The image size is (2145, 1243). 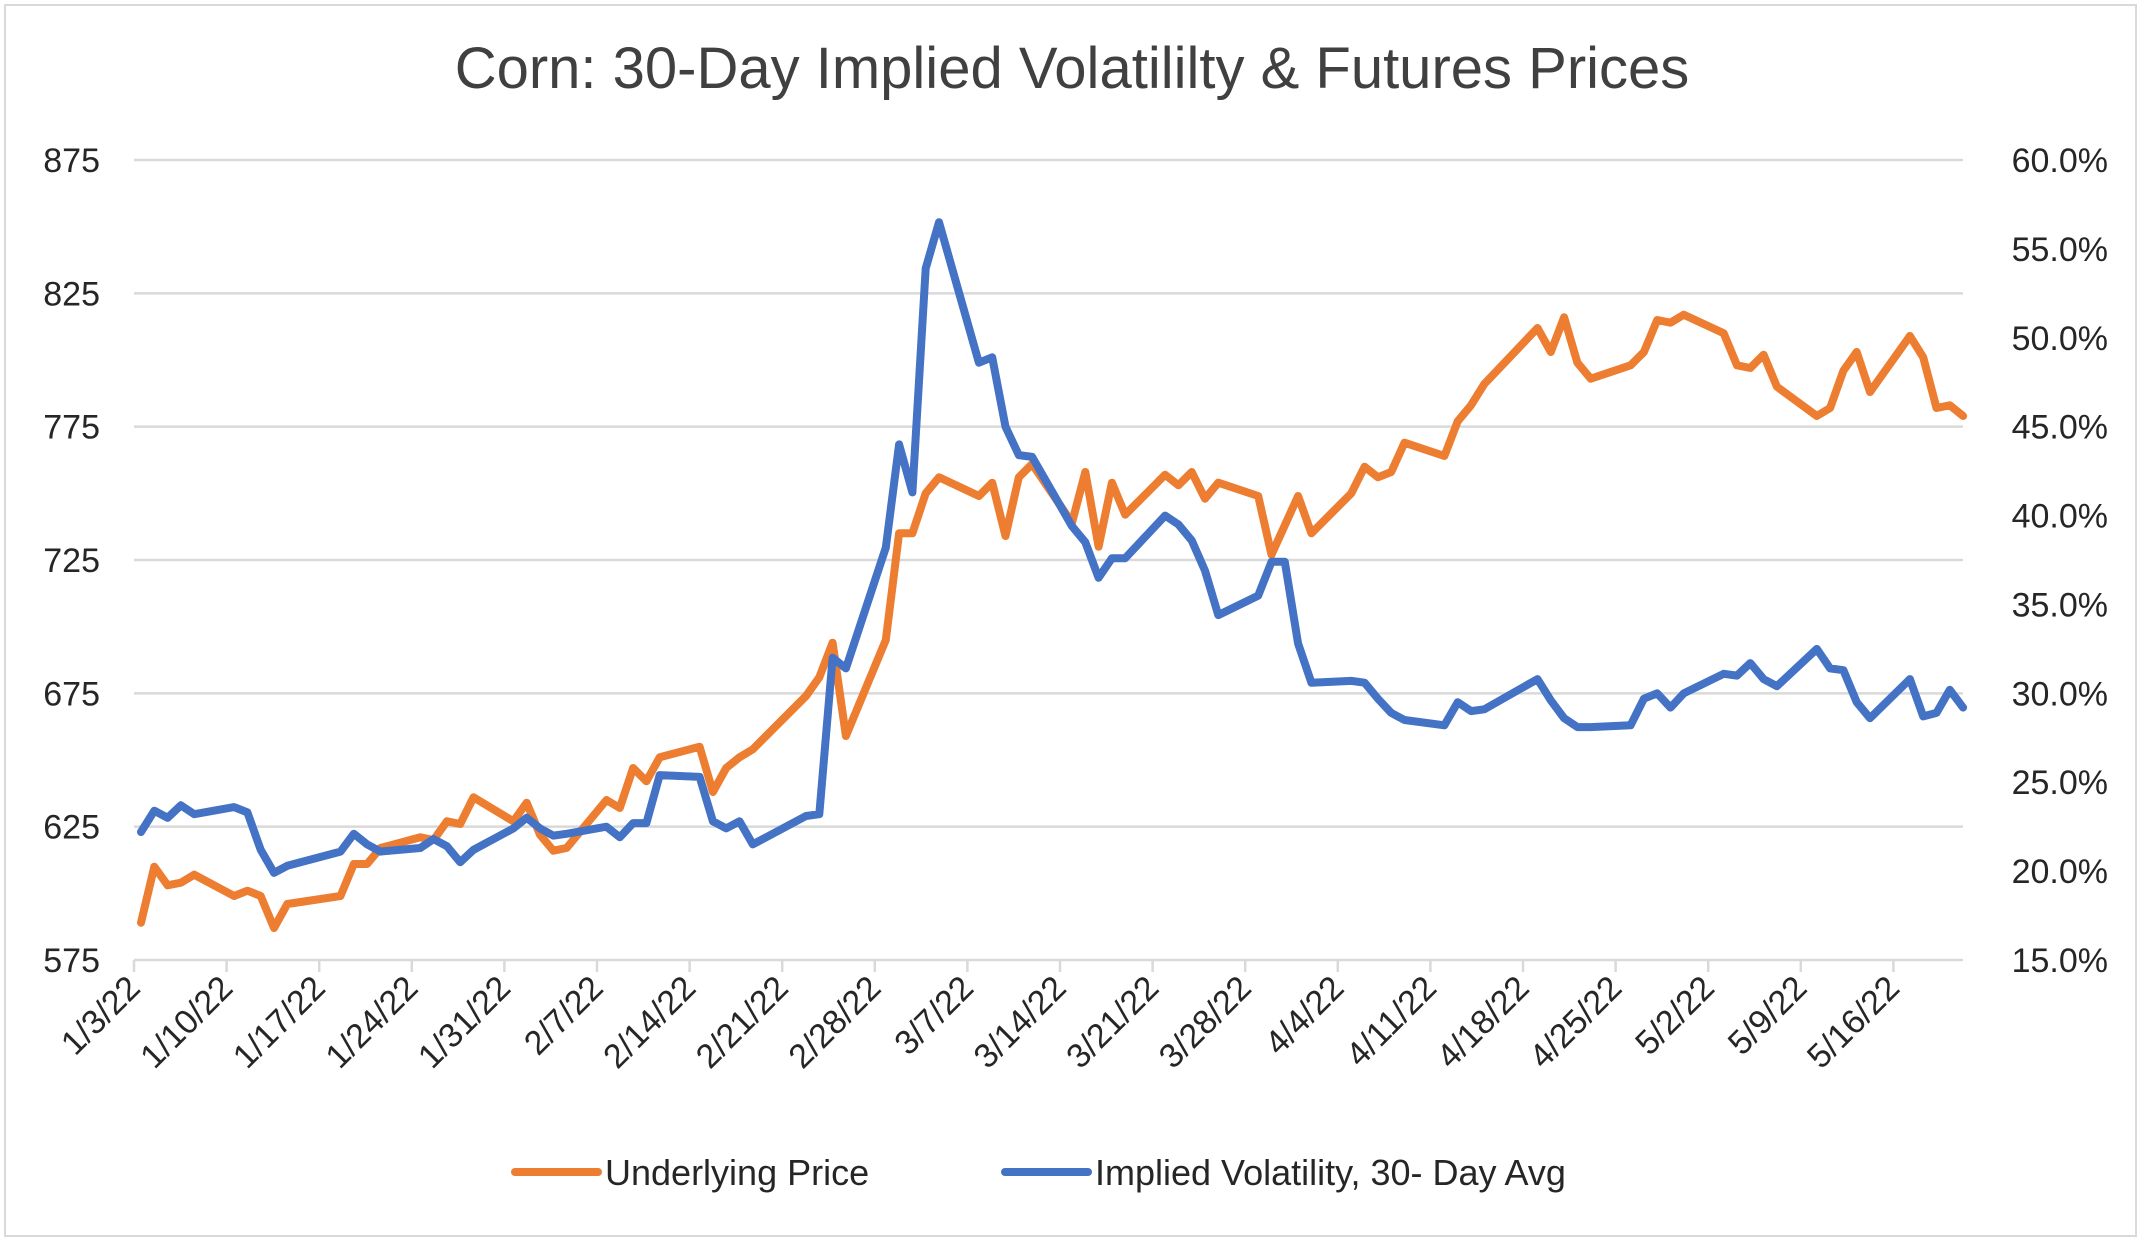 I want to click on x-tick-label: 1/24/22, so click(x=371, y=1022).